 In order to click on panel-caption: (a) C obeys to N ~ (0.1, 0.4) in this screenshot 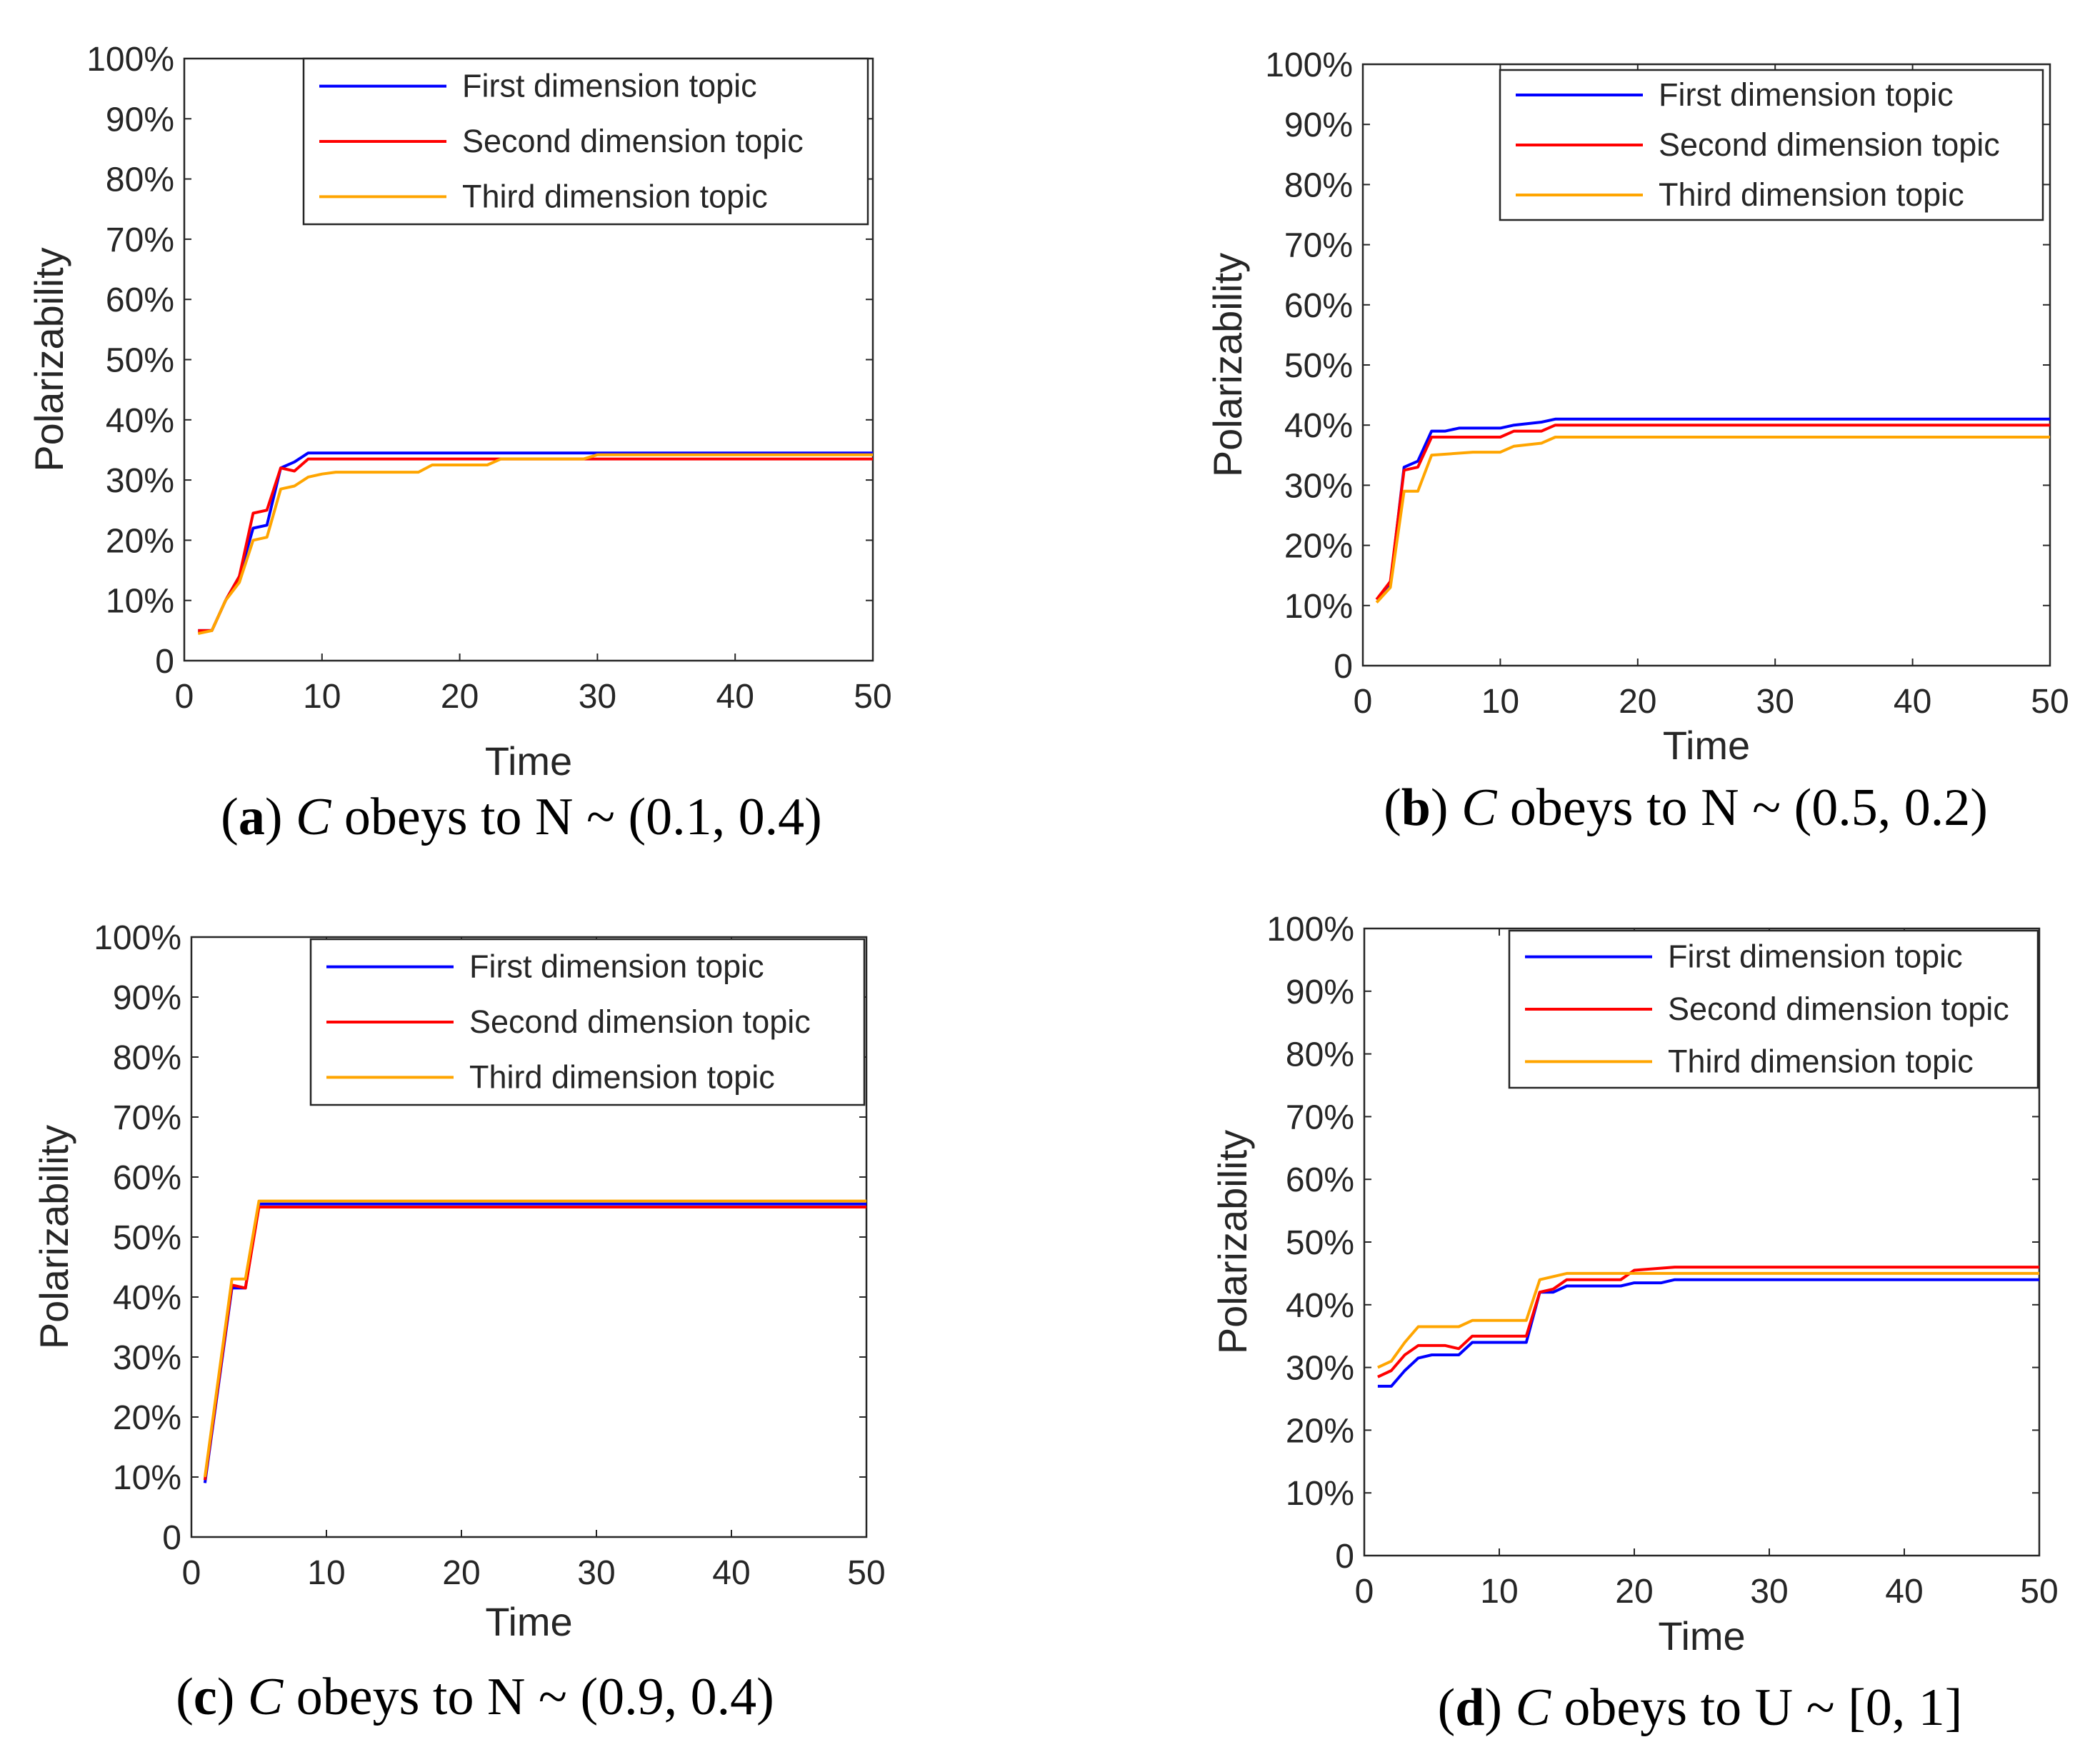, I will do `click(521, 817)`.